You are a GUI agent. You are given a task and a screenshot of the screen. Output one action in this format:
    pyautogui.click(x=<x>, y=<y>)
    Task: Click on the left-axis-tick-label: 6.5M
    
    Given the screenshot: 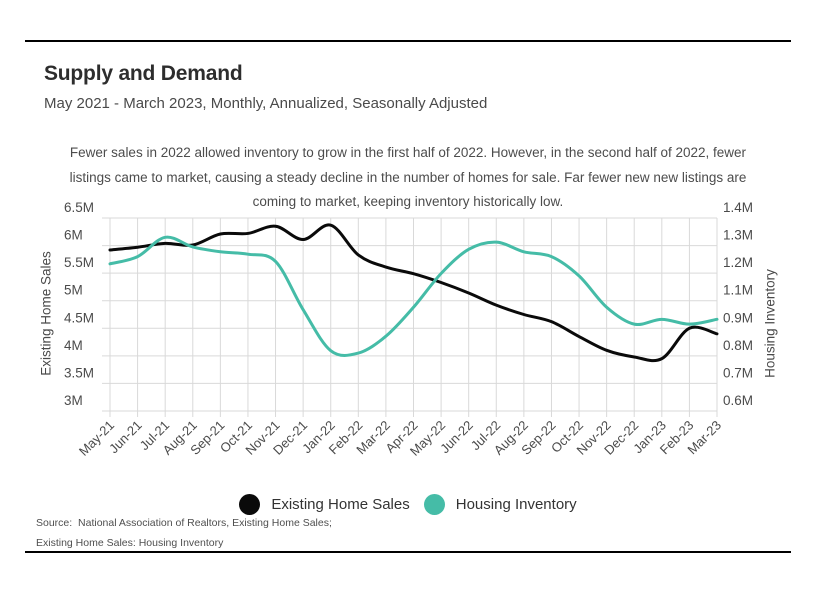 What is the action you would take?
    pyautogui.click(x=79, y=207)
    